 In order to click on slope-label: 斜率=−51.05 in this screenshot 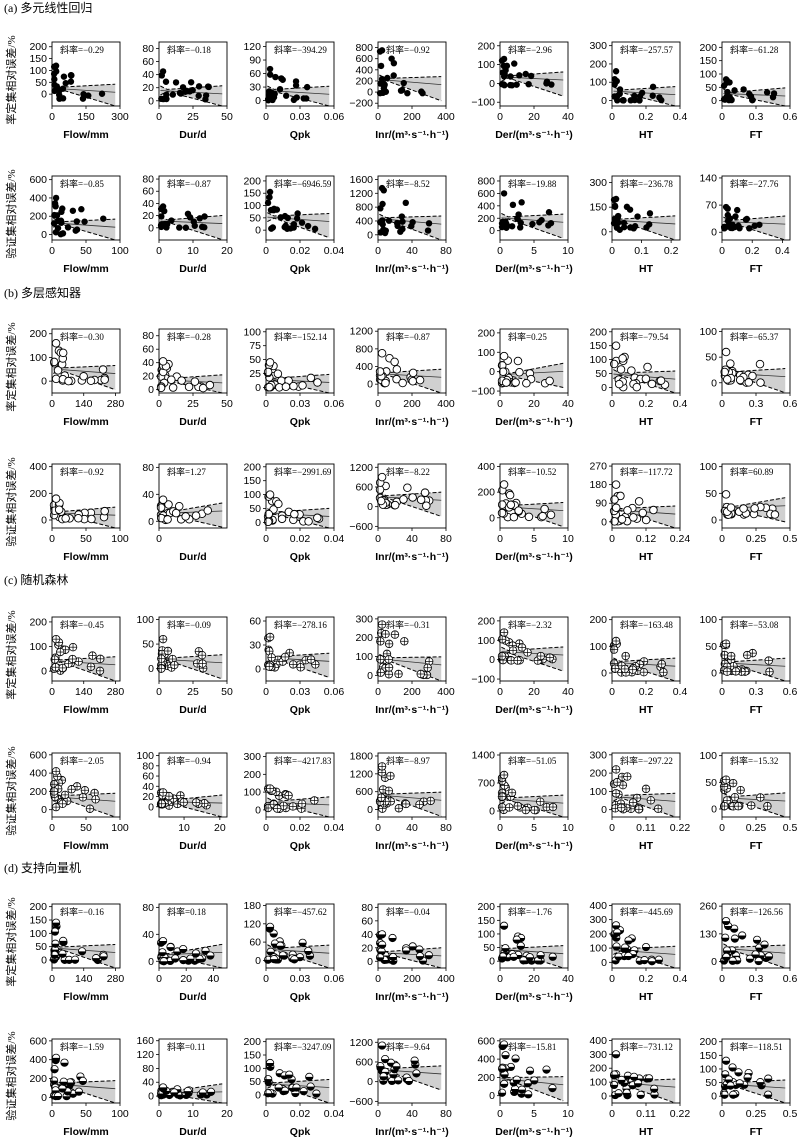, I will do `click(532, 760)`.